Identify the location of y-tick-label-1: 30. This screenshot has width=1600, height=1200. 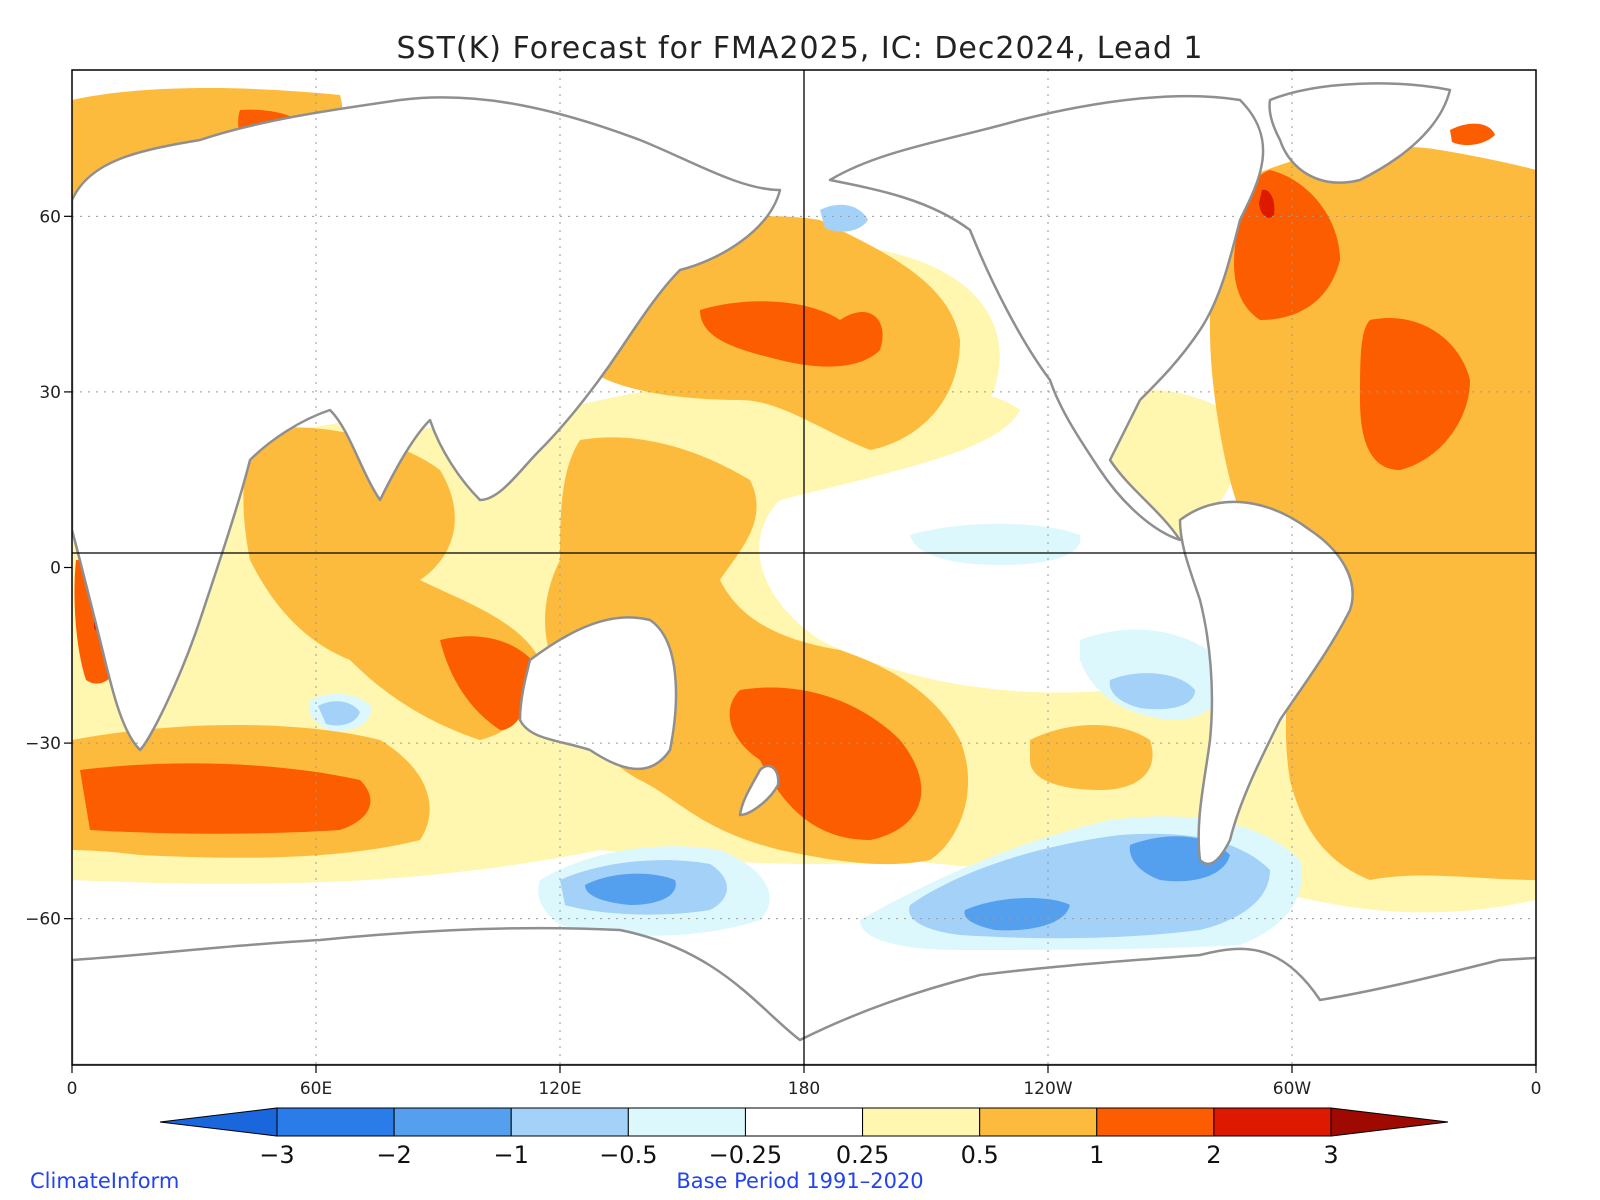
(50, 393).